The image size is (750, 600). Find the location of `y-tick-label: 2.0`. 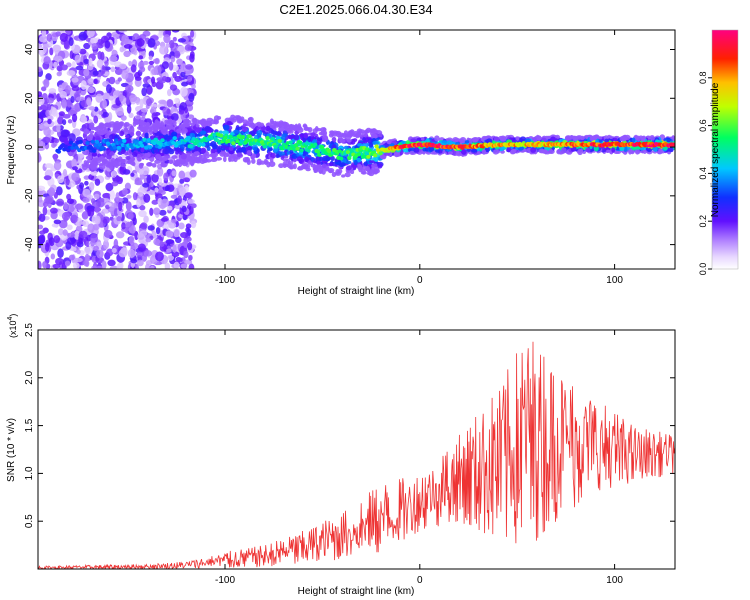

y-tick-label: 2.0 is located at coordinates (29, 377).